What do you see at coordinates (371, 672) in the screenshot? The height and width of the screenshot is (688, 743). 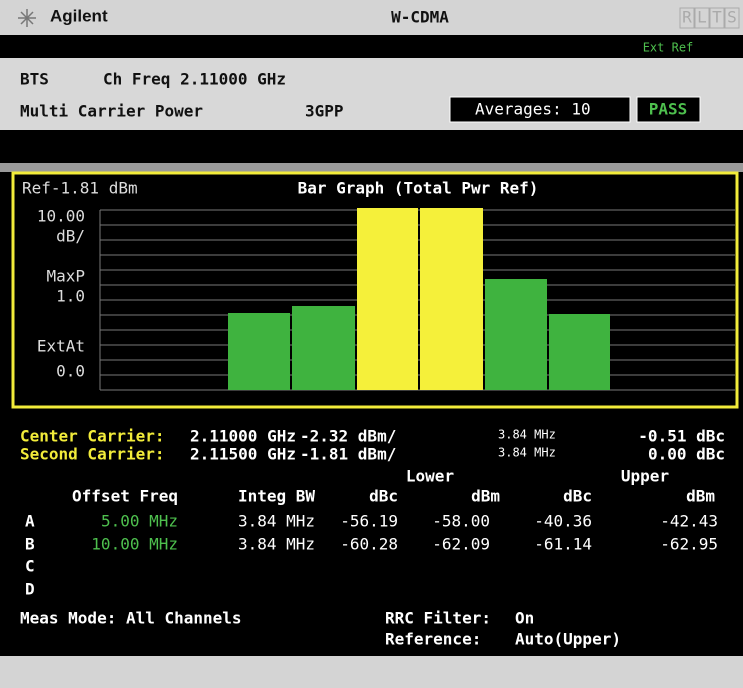 I see `bottom-bar` at bounding box center [371, 672].